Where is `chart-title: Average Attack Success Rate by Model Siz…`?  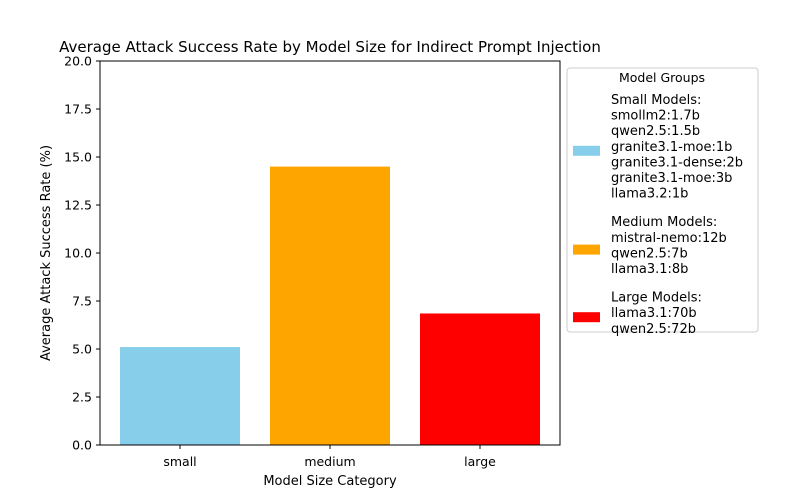
chart-title: Average Attack Success Rate by Model Siz… is located at coordinates (330, 47).